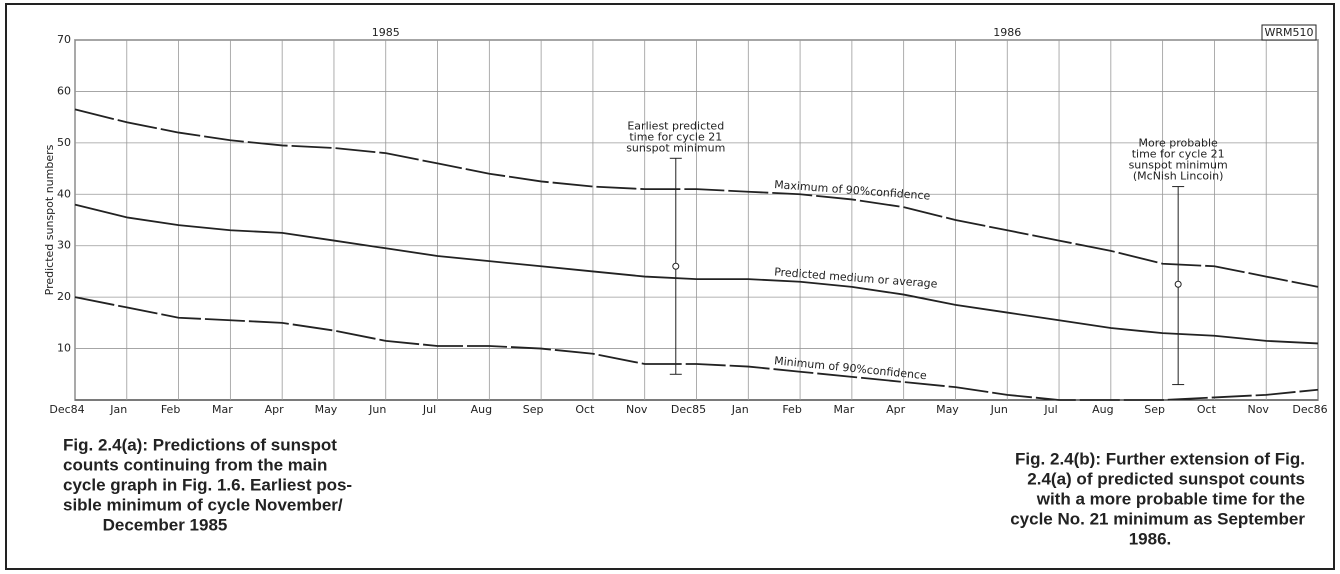 The width and height of the screenshot is (1340, 574). Describe the element at coordinates (195, 464) in the screenshot. I see `caption-line: counts continuing from the main` at that location.